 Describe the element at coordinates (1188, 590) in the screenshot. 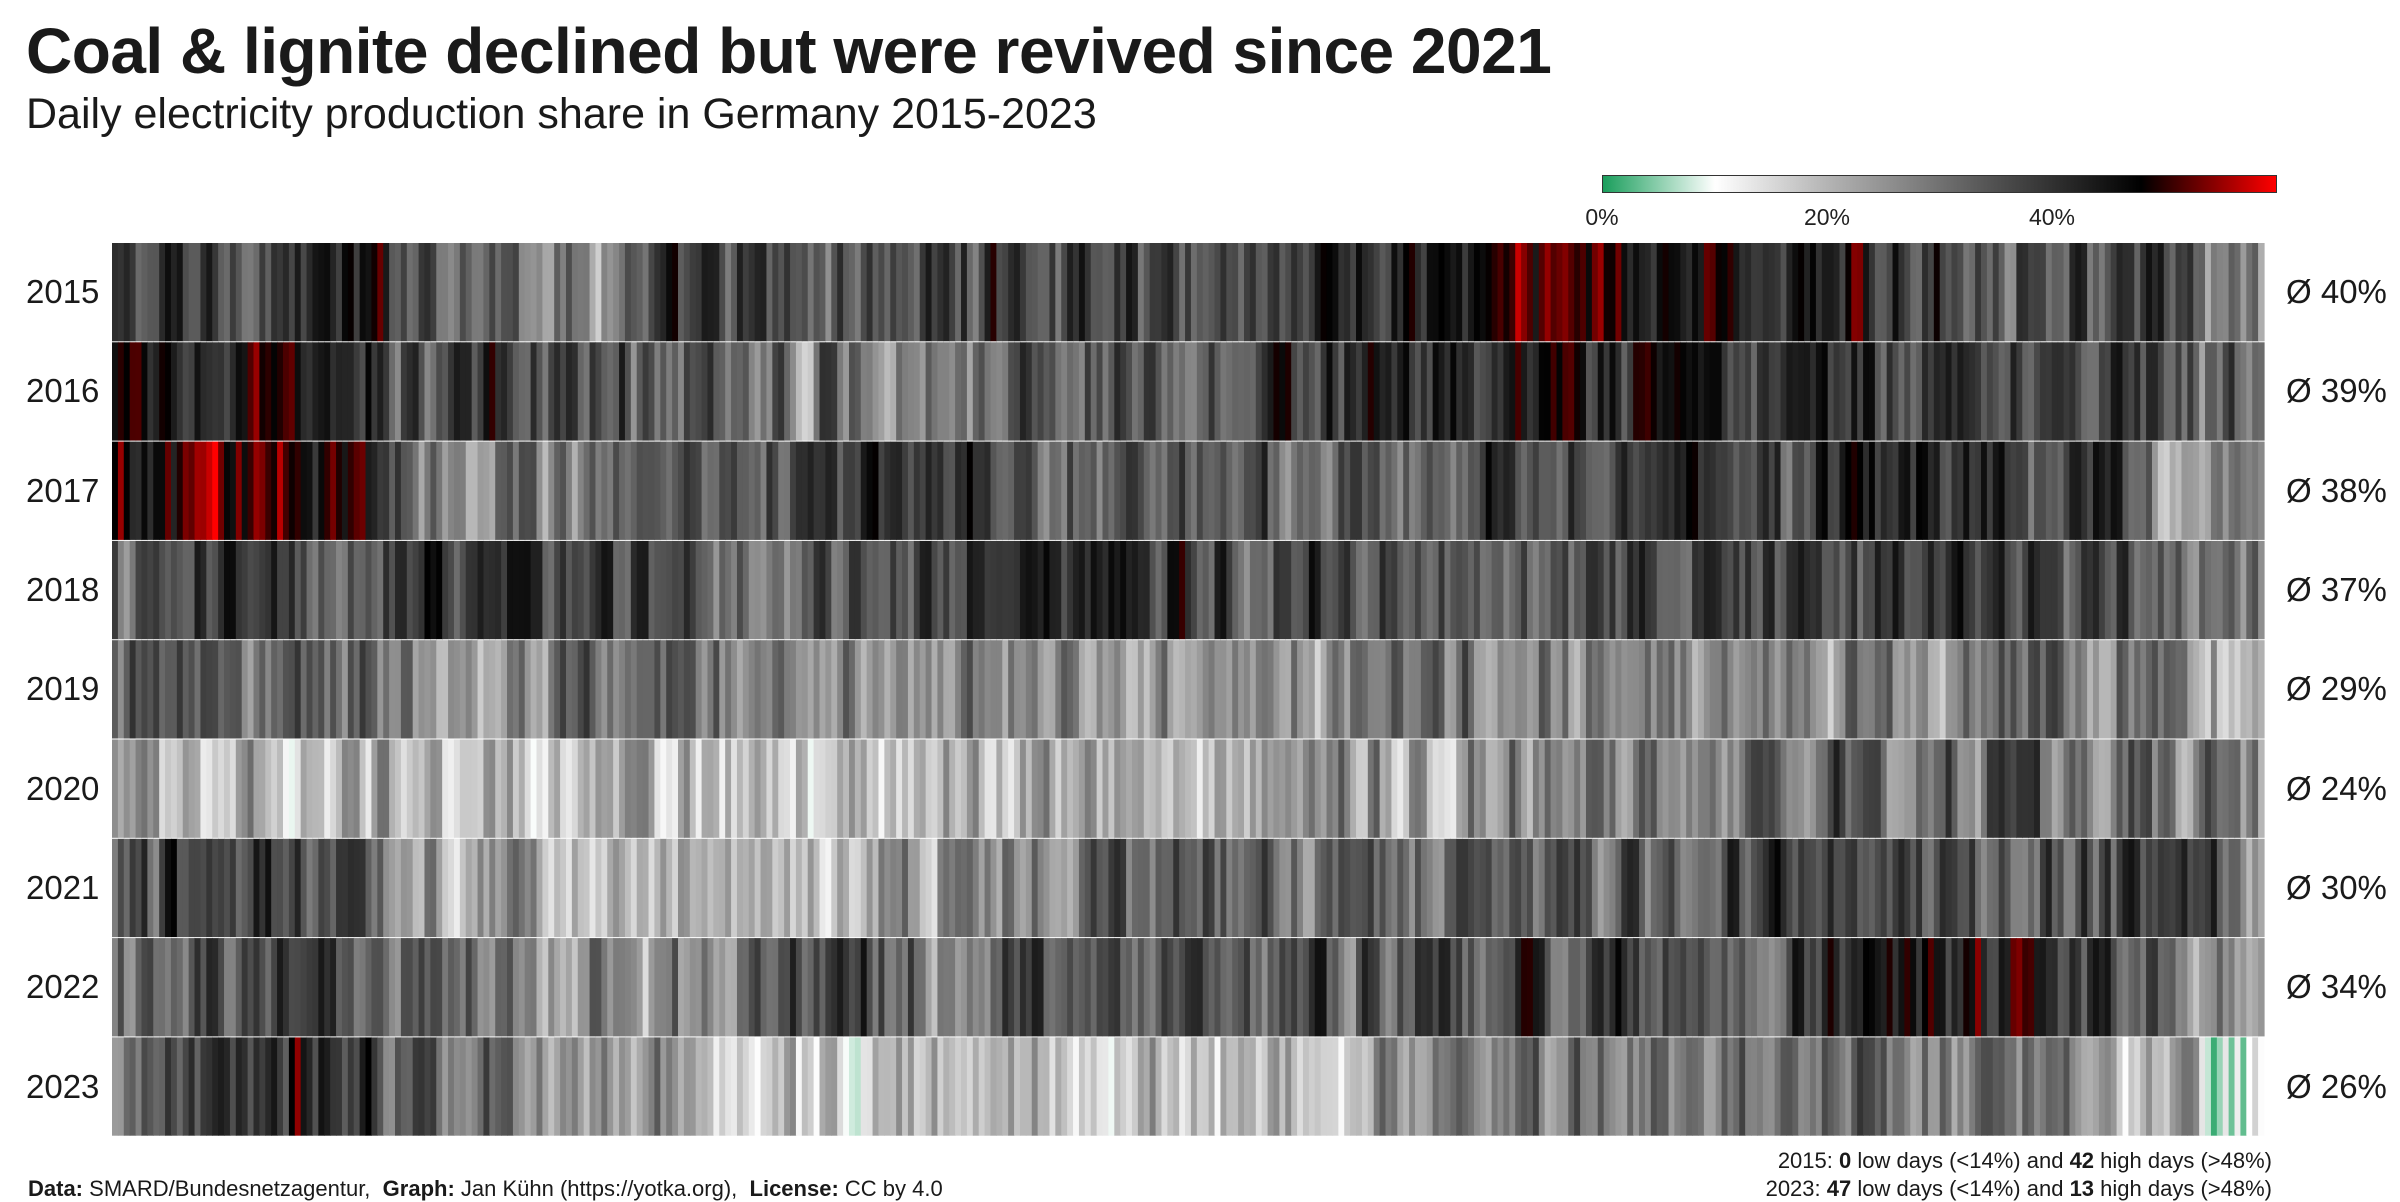

I see `heatmap-row-2018` at that location.